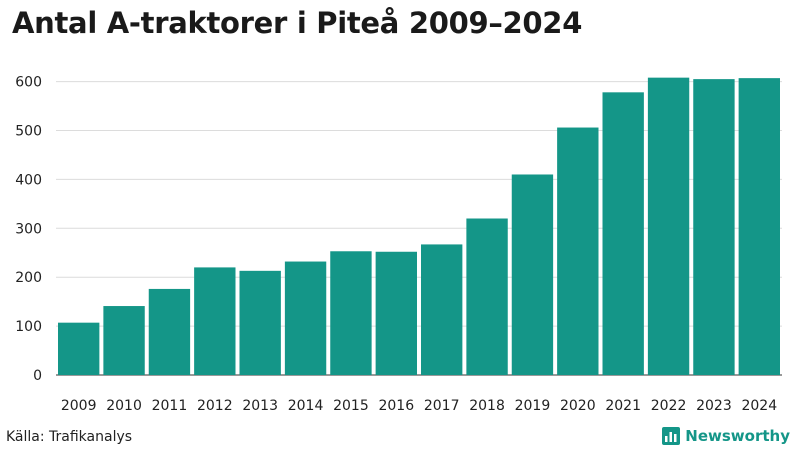  What do you see at coordinates (124, 340) in the screenshot?
I see `bar-2010` at bounding box center [124, 340].